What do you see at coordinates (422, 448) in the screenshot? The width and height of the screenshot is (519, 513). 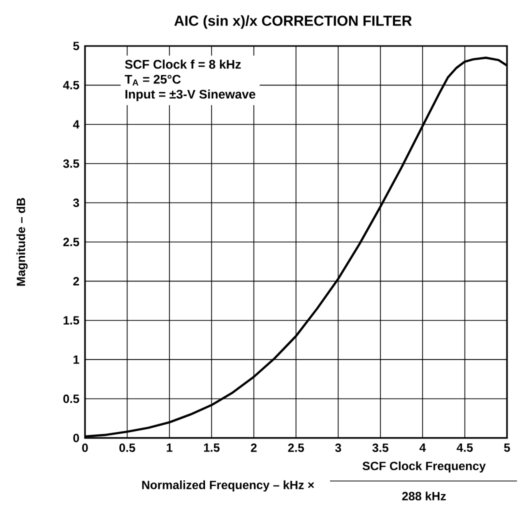 I see `x-tick-label: 4` at bounding box center [422, 448].